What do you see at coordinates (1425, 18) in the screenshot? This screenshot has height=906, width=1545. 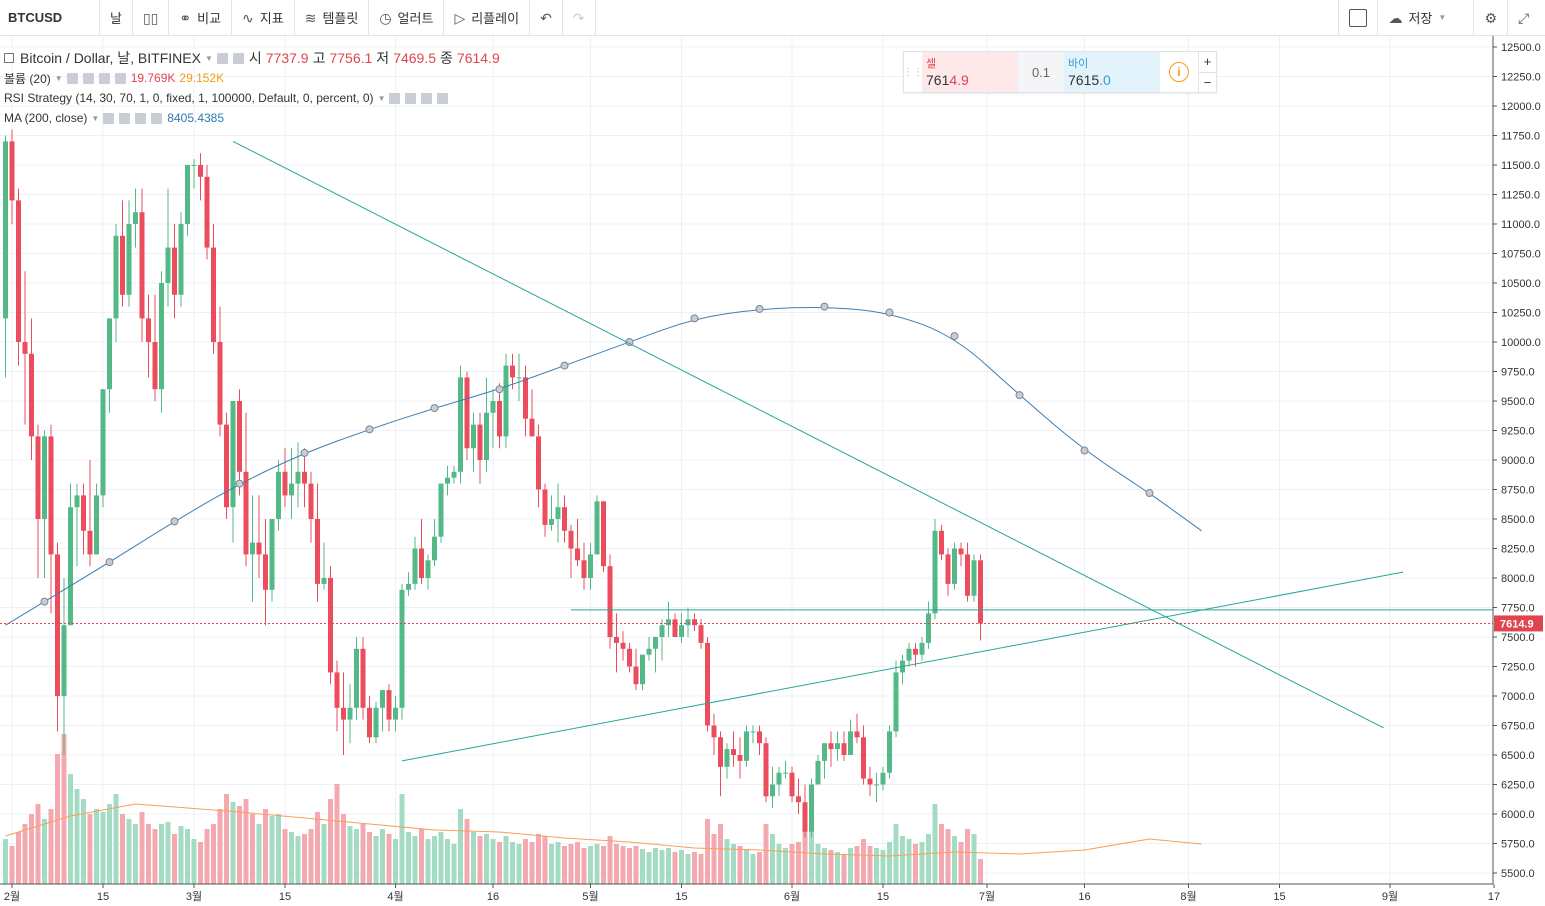 I see `save-button: ☁ 저장 ▼` at bounding box center [1425, 18].